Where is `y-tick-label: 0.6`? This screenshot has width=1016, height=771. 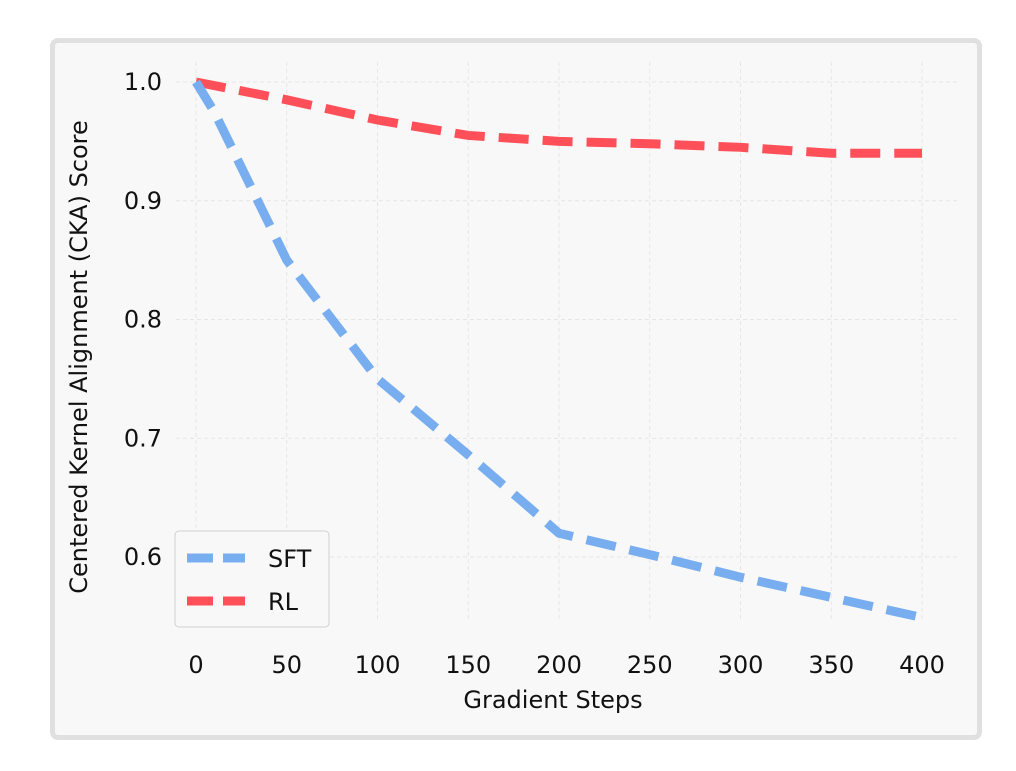
y-tick-label: 0.6 is located at coordinates (143, 557).